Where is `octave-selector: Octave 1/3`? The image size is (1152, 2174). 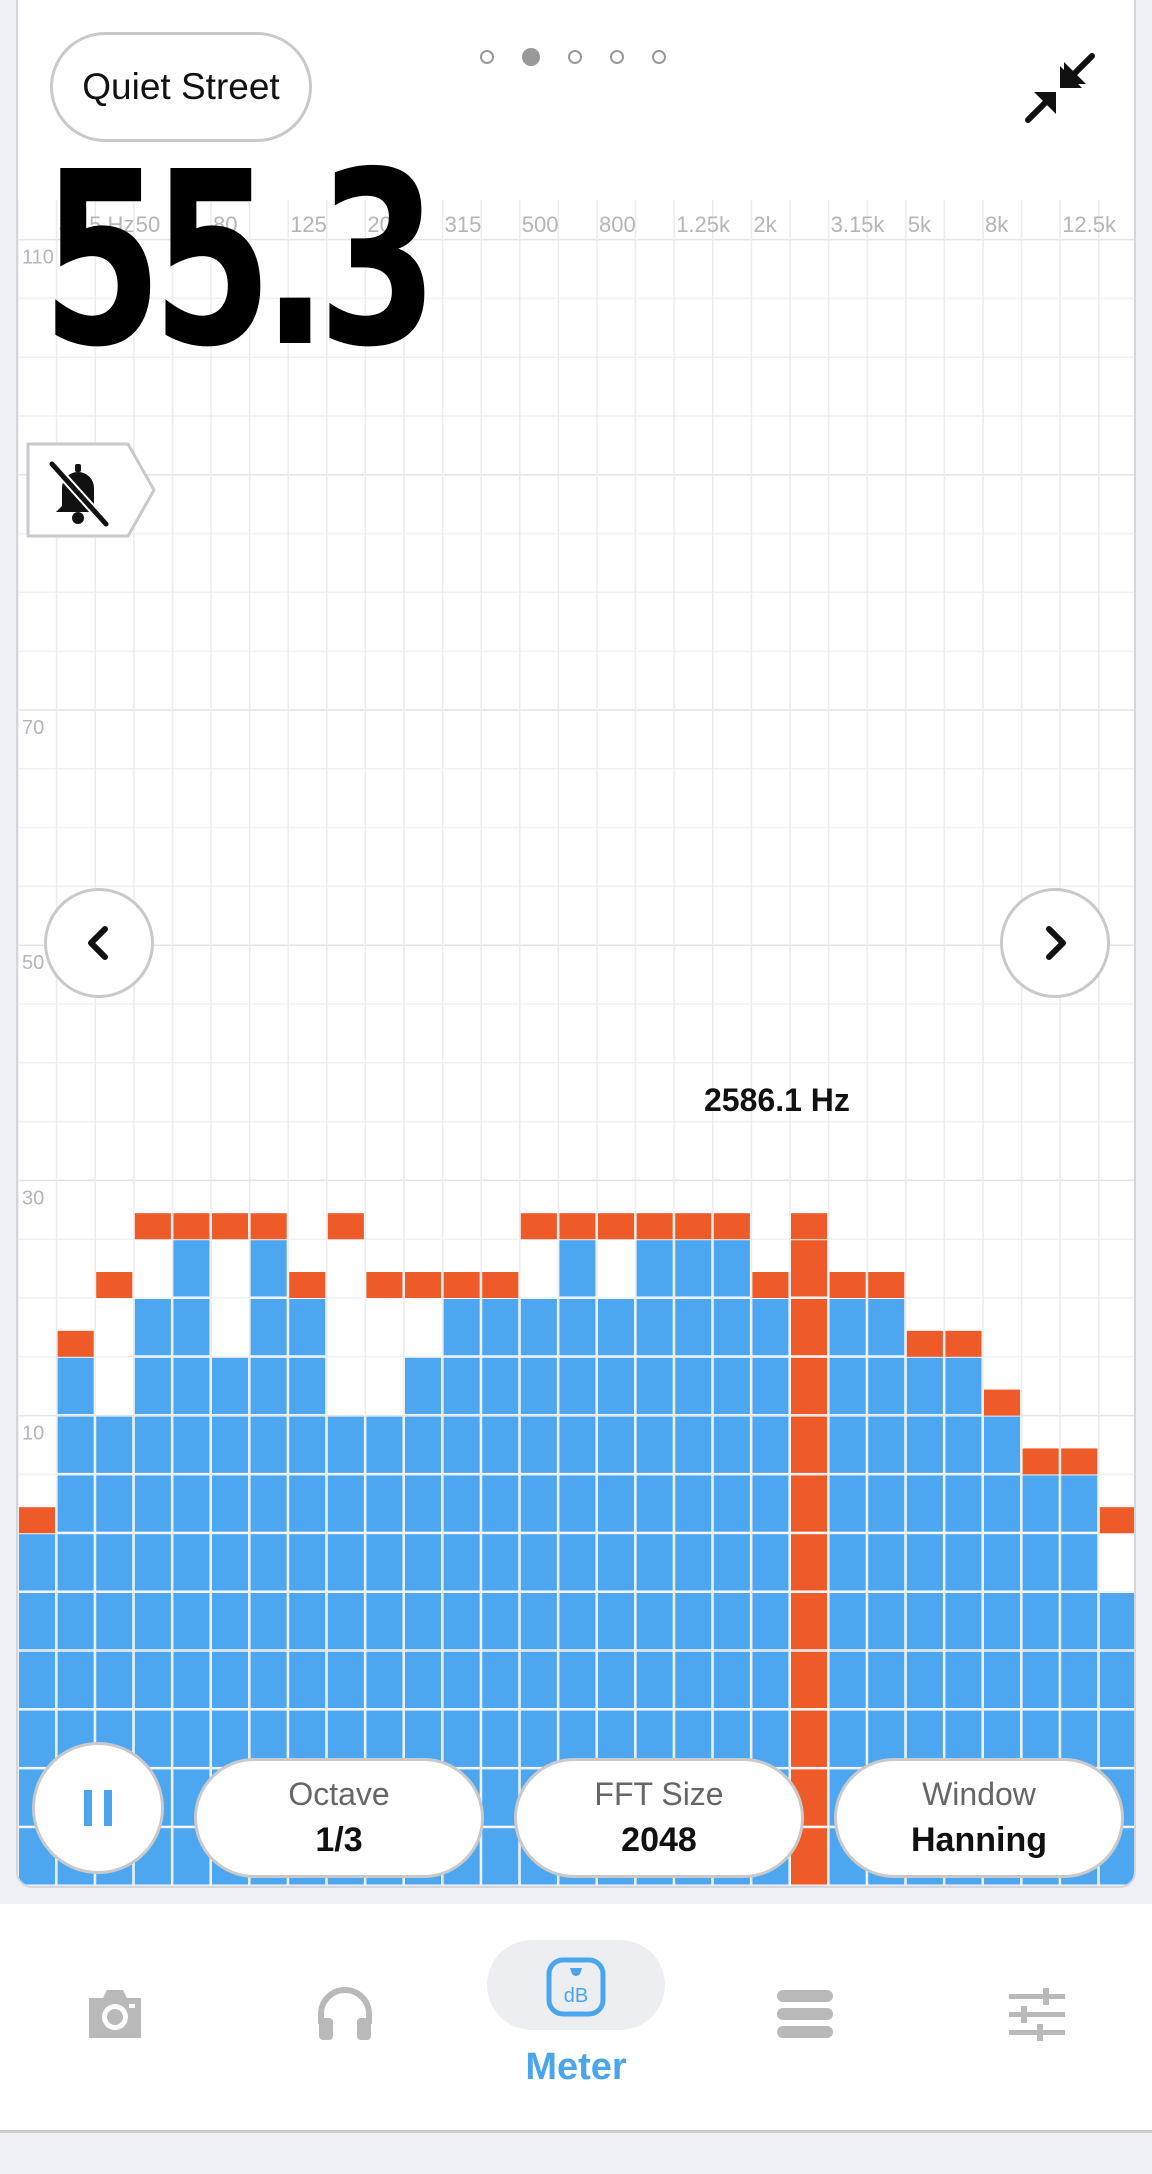 octave-selector: Octave 1/3 is located at coordinates (339, 1818).